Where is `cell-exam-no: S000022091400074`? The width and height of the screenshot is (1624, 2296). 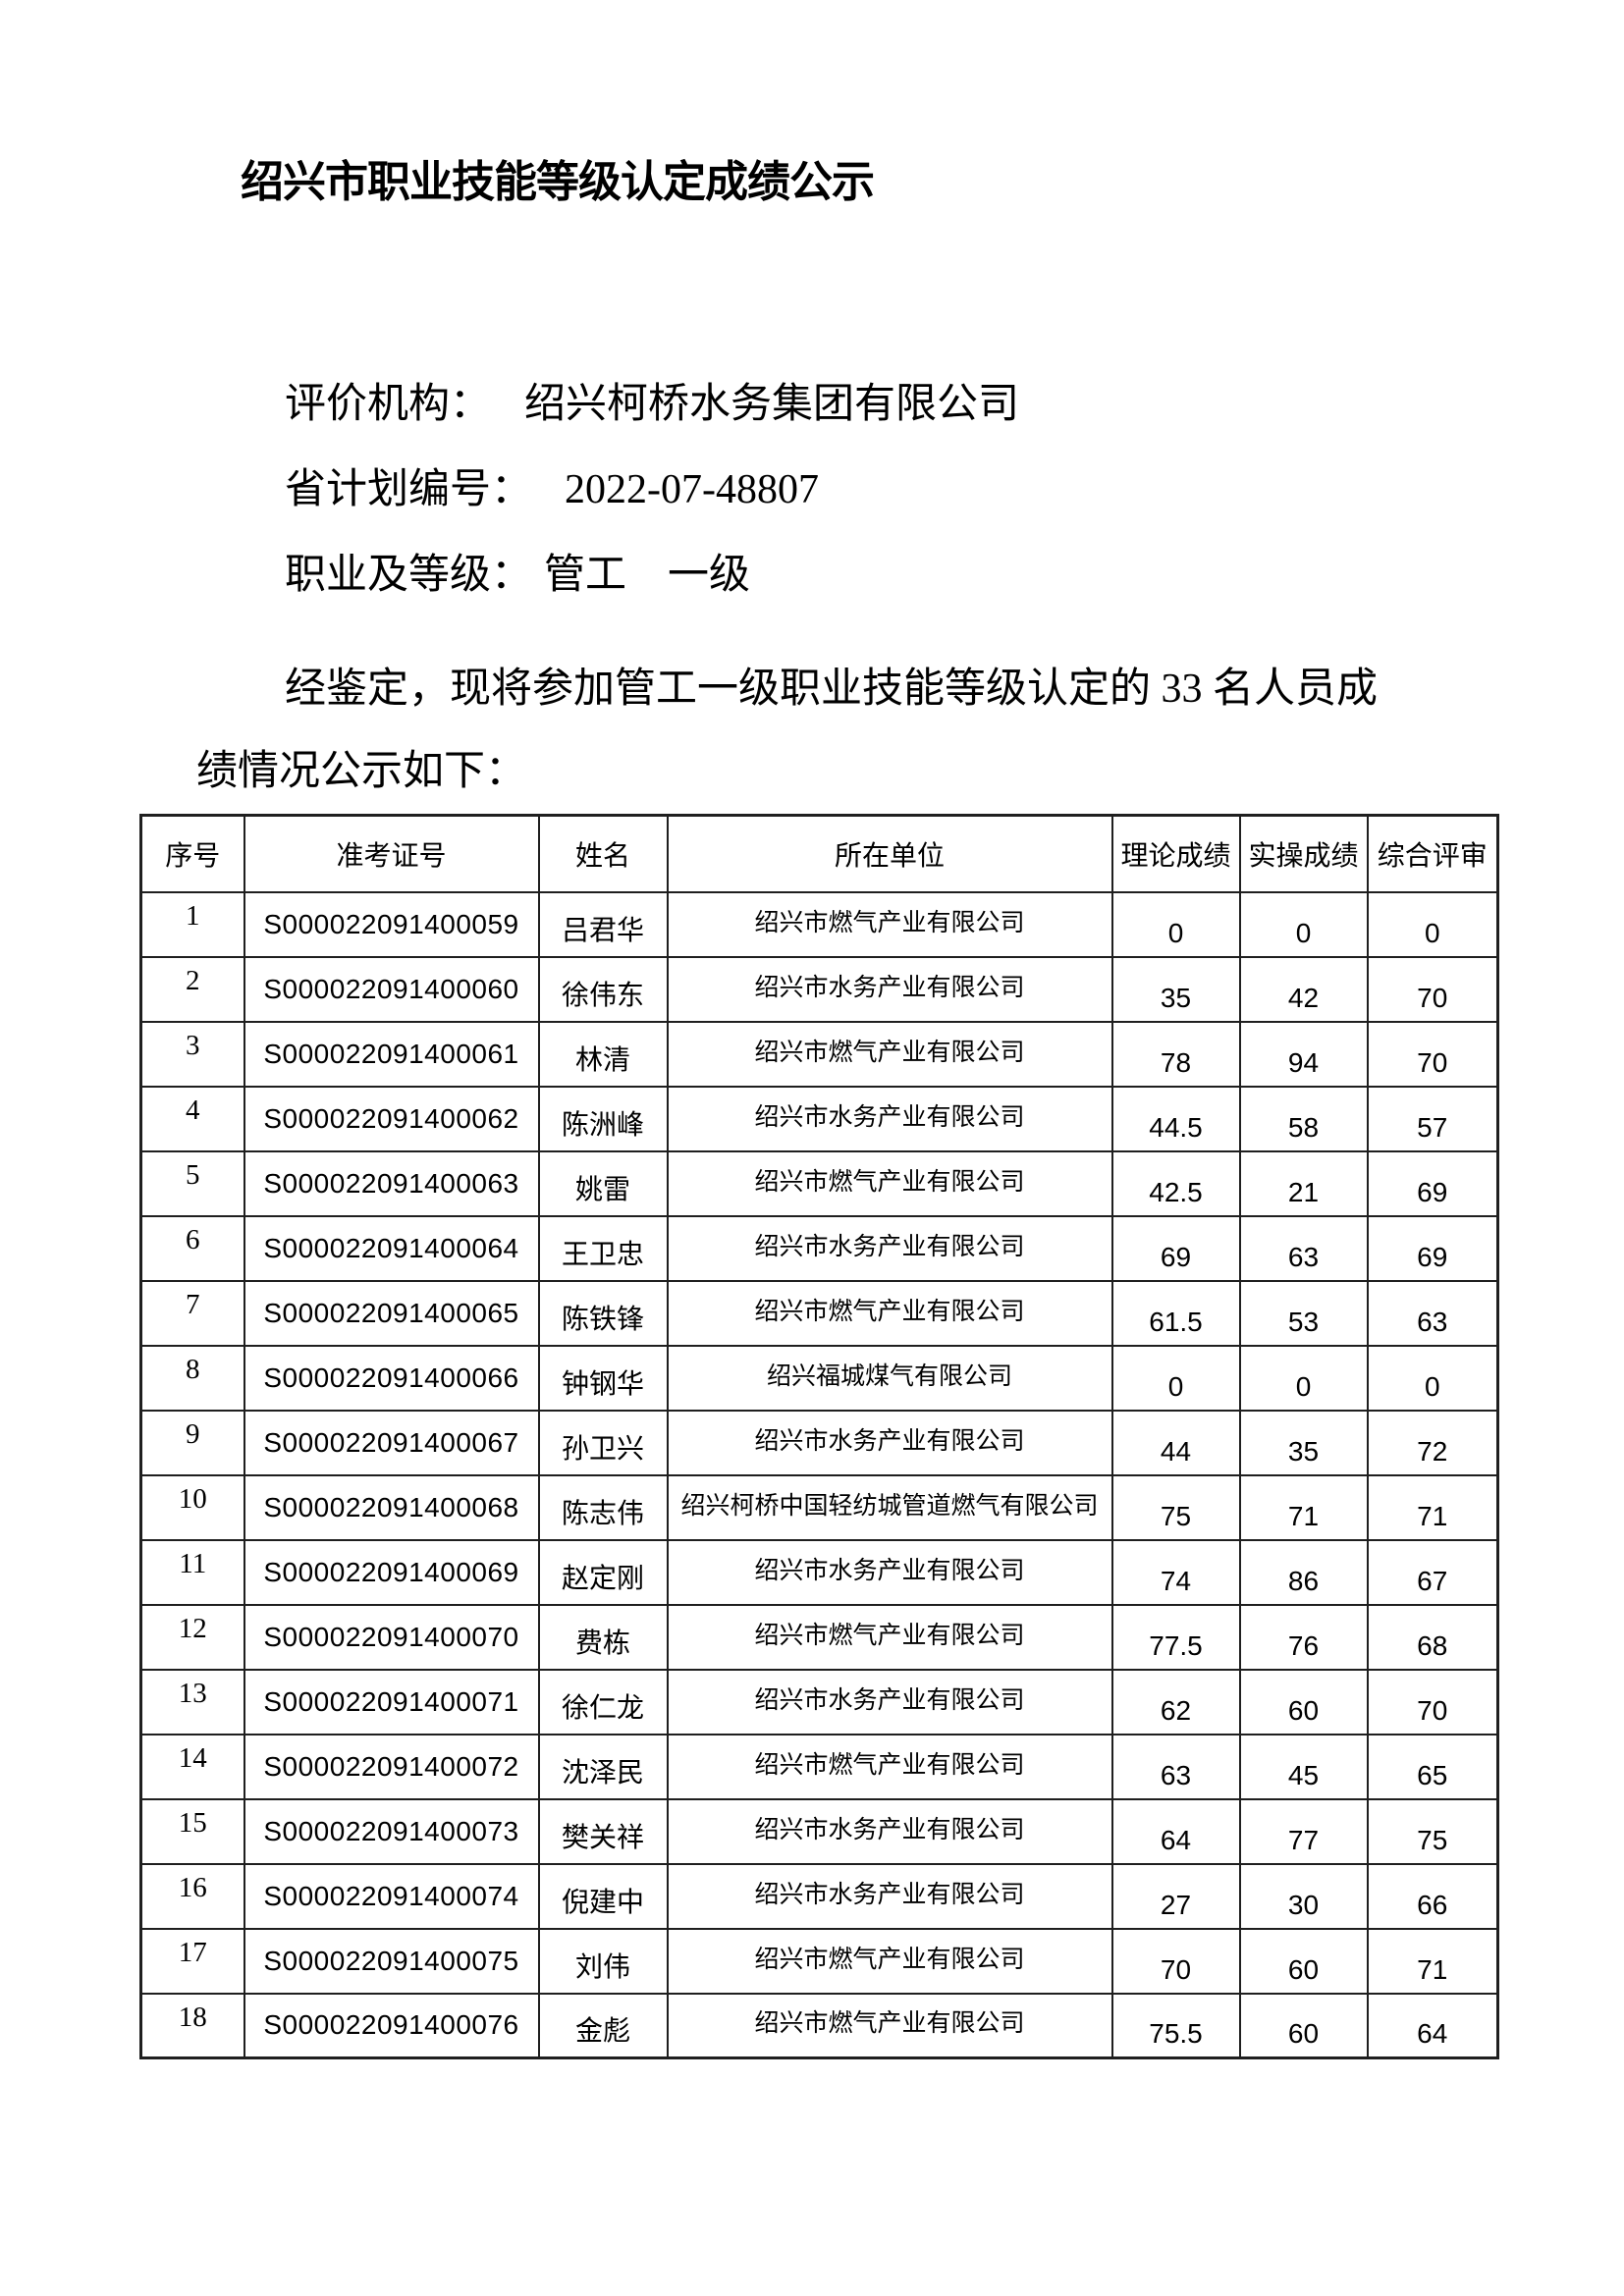 cell-exam-no: S000022091400074 is located at coordinates (391, 1896).